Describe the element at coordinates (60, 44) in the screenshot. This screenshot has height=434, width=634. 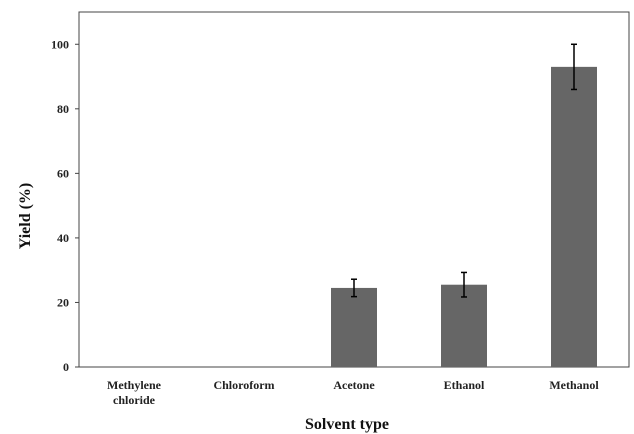
I see `y-tick-label: 100` at that location.